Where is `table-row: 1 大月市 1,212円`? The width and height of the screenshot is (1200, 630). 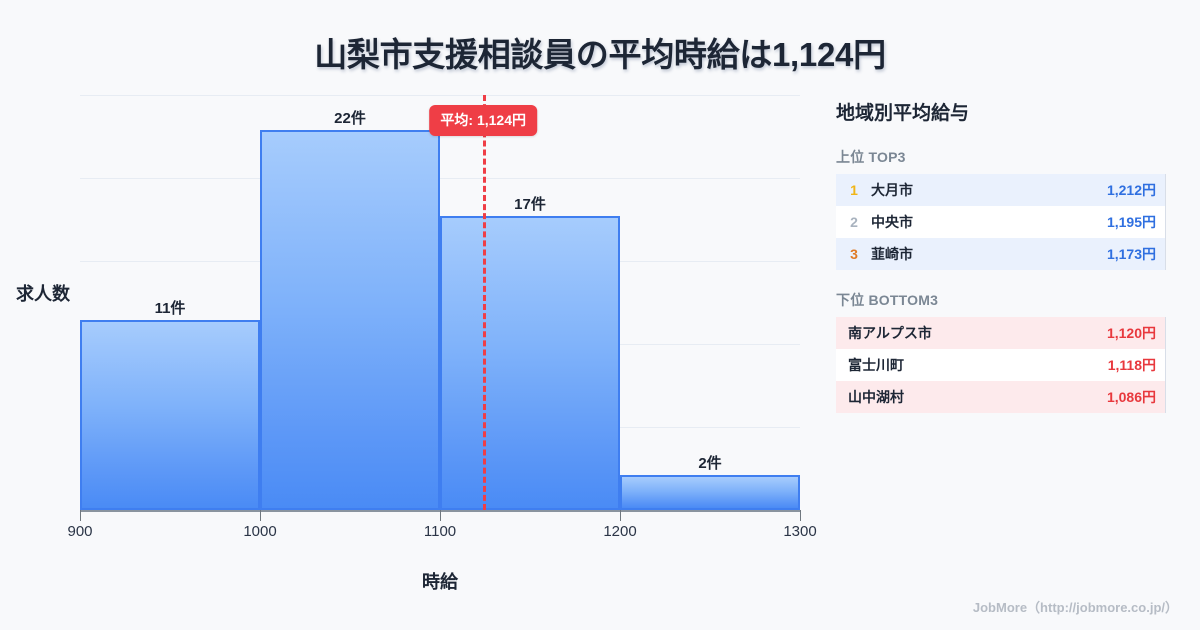
table-row: 1 大月市 1,212円 is located at coordinates (1000, 190).